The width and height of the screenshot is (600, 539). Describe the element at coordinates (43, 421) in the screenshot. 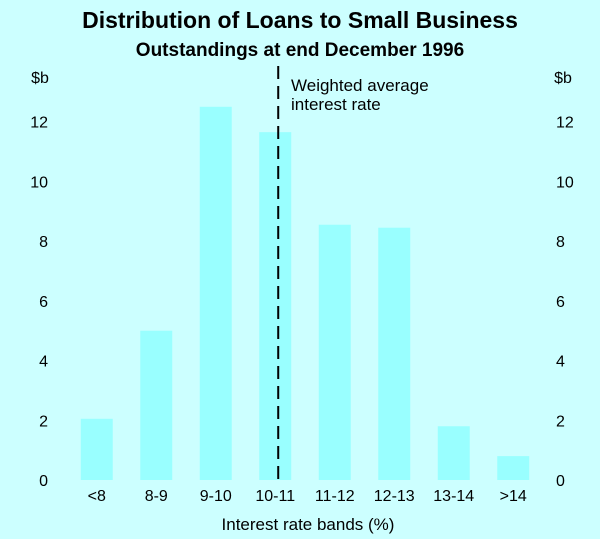

I see `y-tick-left-2: 2` at that location.